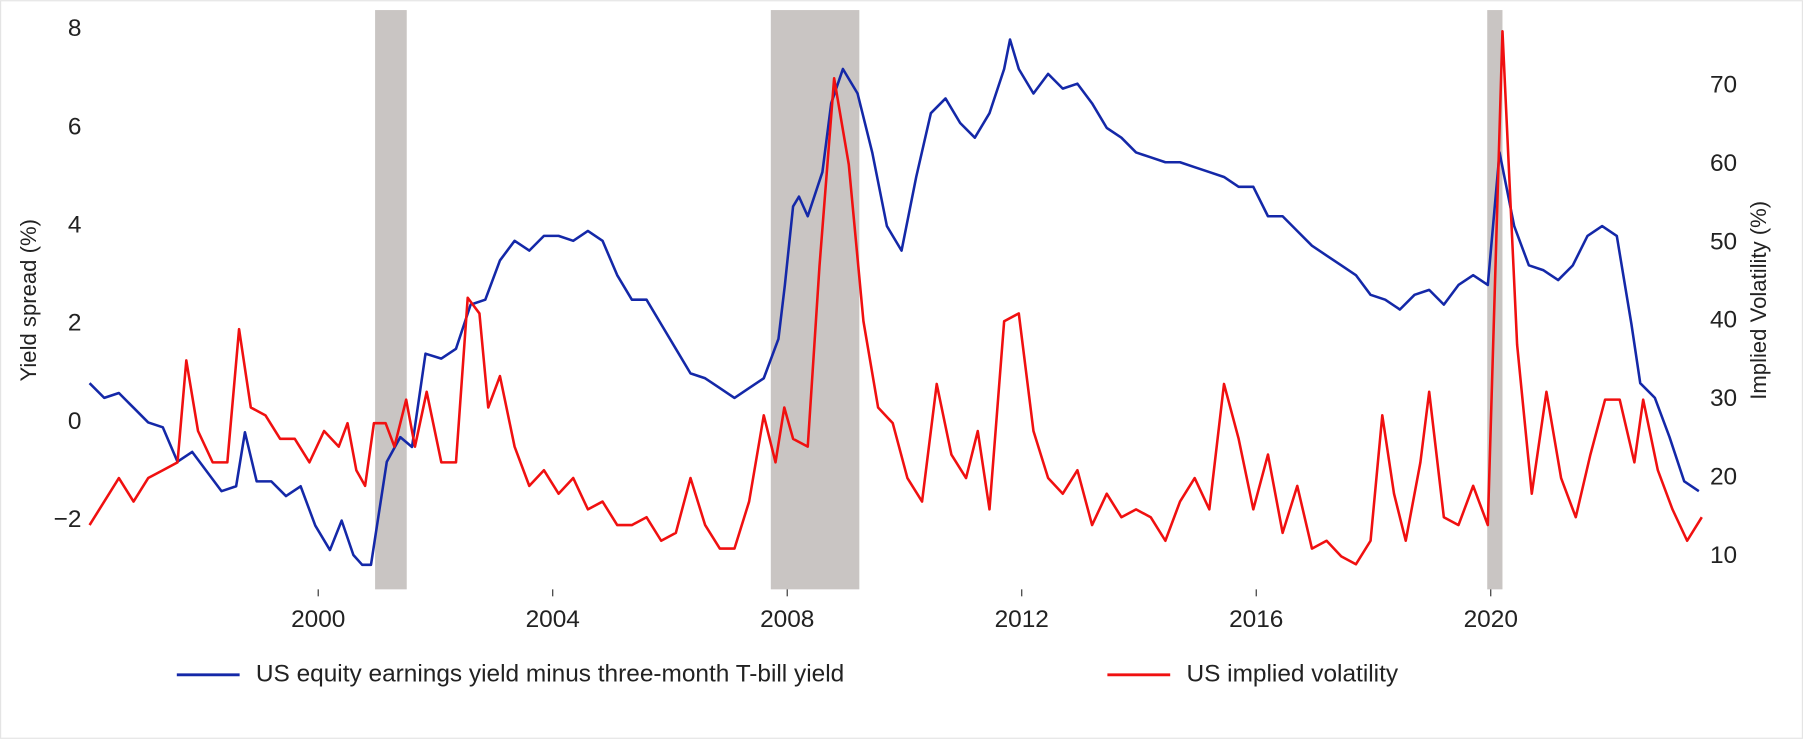 This screenshot has height=739, width=1803. I want to click on x-tick-label: 2000, so click(318, 619).